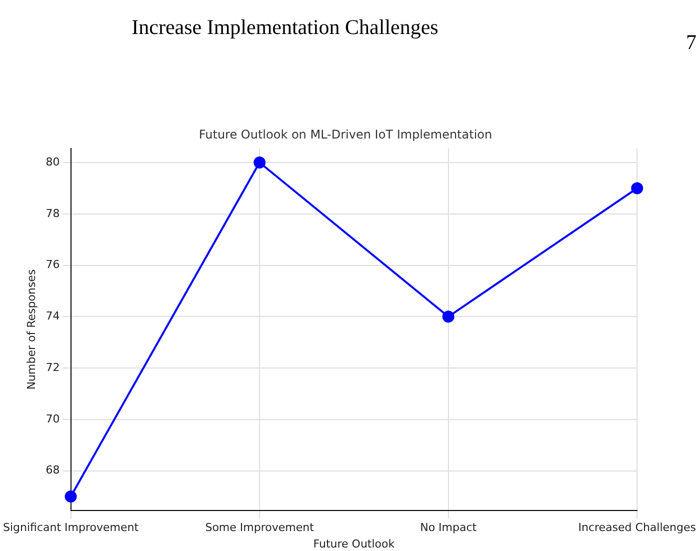  I want to click on text: 7, so click(691, 42).